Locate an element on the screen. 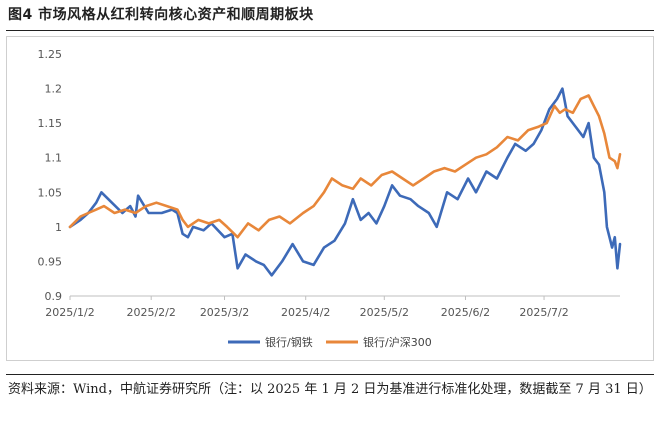 The width and height of the screenshot is (660, 429). y-tick-label: 1.25 is located at coordinates (50, 54).